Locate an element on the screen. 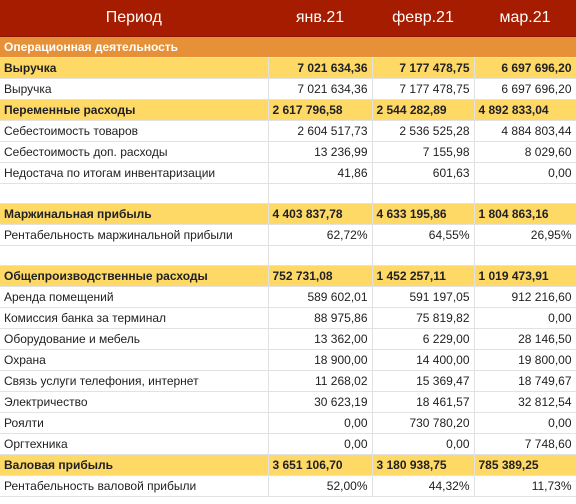 This screenshot has width=576, height=504. value-cell: 44,32% is located at coordinates (423, 486).